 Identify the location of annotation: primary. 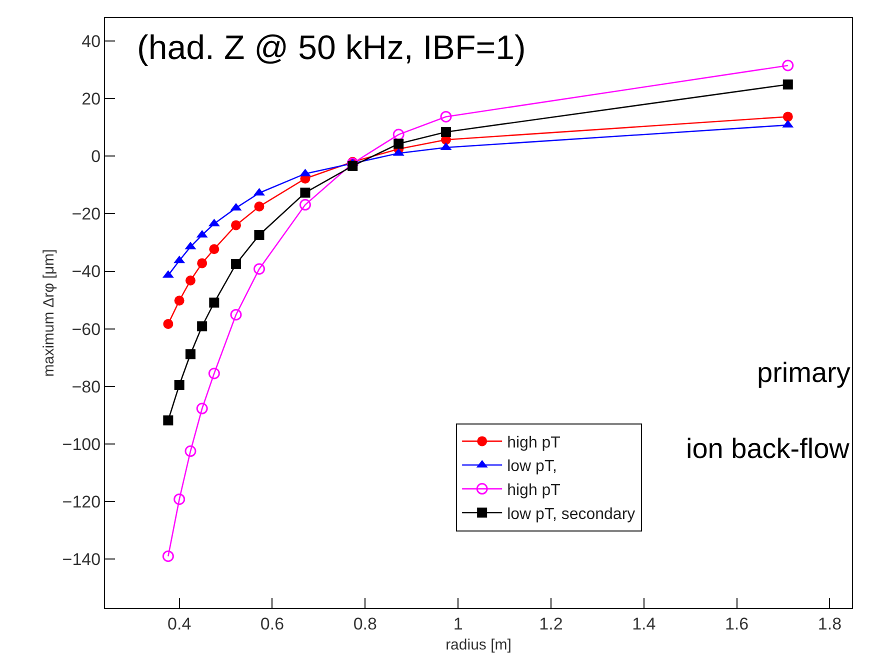
(803, 372).